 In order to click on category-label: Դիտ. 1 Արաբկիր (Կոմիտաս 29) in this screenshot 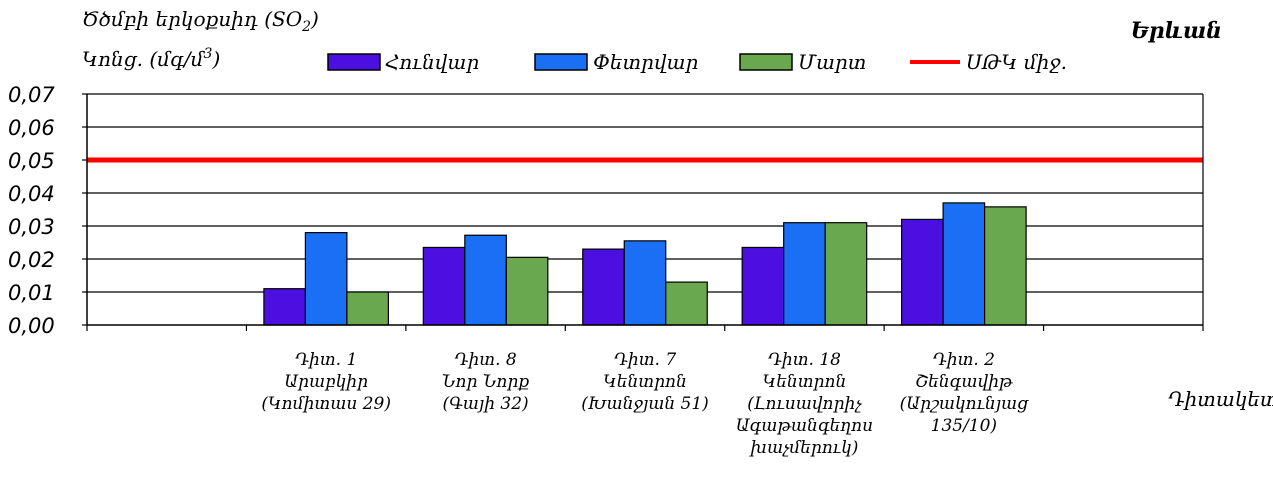, I will do `click(326, 382)`.